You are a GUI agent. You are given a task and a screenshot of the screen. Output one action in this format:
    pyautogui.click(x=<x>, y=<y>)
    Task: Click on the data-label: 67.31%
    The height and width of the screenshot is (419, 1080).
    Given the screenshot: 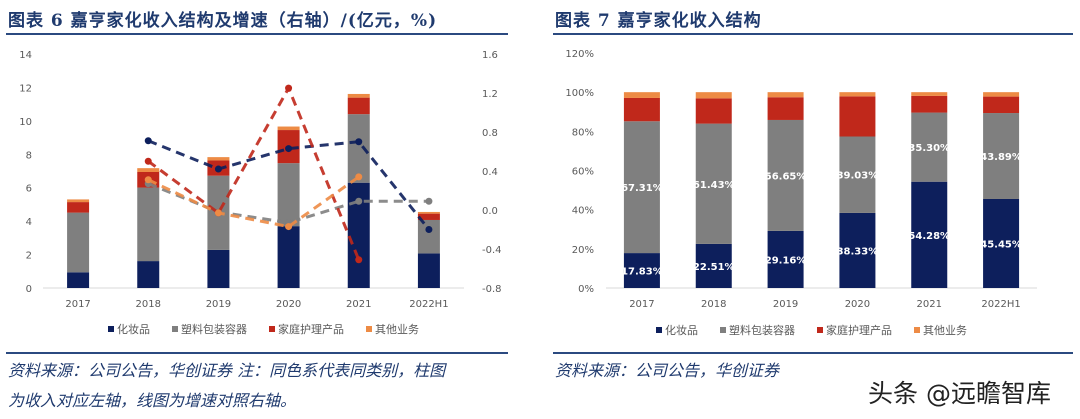 What is the action you would take?
    pyautogui.click(x=642, y=188)
    